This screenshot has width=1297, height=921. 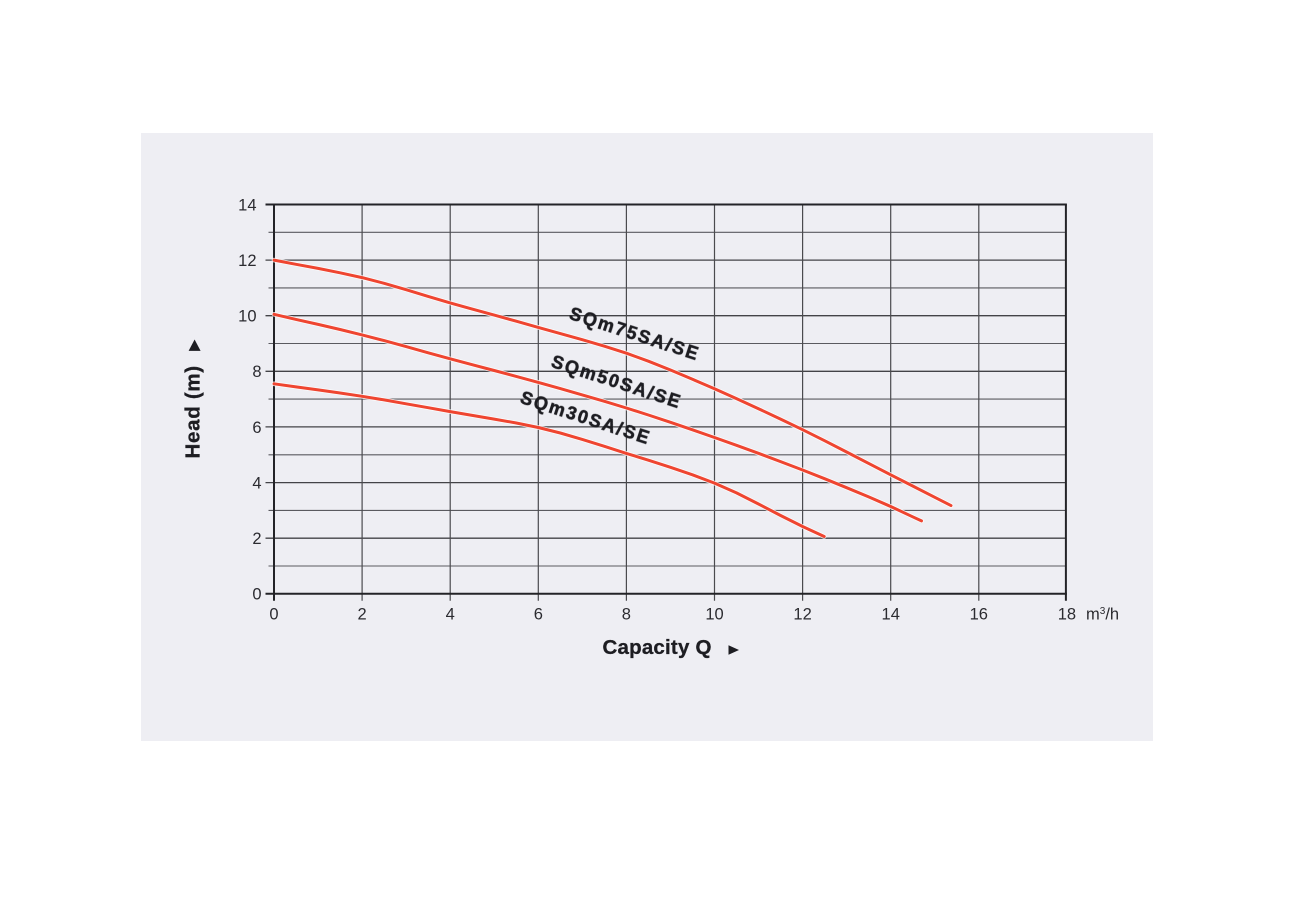 What do you see at coordinates (193, 411) in the screenshot?
I see `svg-text: Head (m)` at bounding box center [193, 411].